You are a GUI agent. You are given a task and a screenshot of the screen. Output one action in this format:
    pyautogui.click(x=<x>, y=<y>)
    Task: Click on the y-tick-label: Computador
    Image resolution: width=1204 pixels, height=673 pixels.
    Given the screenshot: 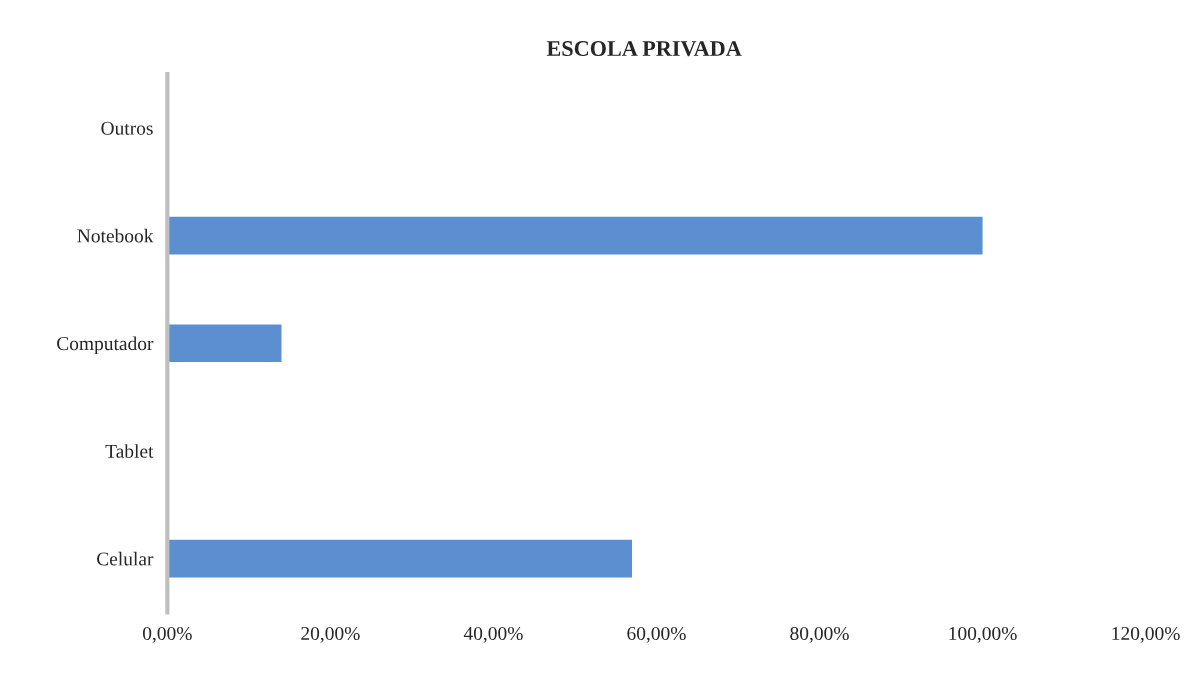 What is the action you would take?
    pyautogui.click(x=105, y=345)
    